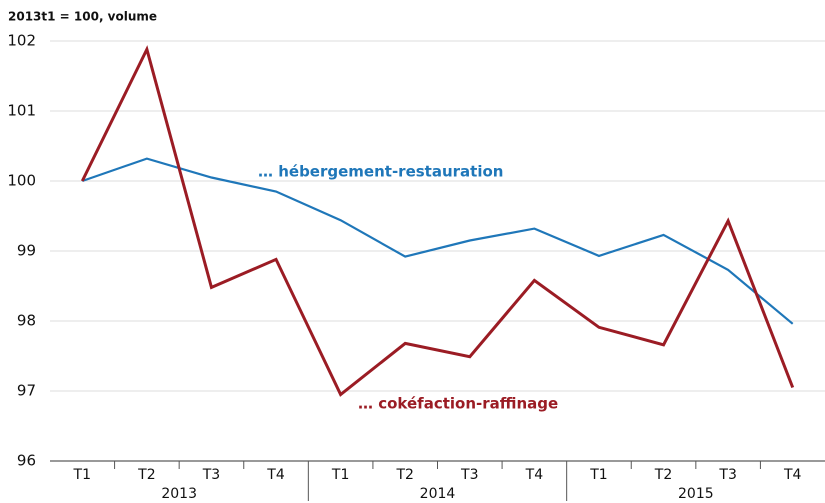 The height and width of the screenshot is (503, 825). I want to click on y-tick-label: 101, so click(21, 111).